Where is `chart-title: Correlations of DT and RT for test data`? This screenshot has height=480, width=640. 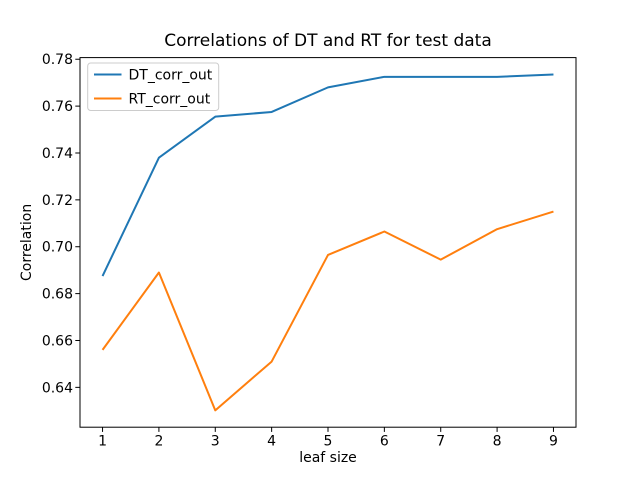
chart-title: Correlations of DT and RT for test data is located at coordinates (328, 41).